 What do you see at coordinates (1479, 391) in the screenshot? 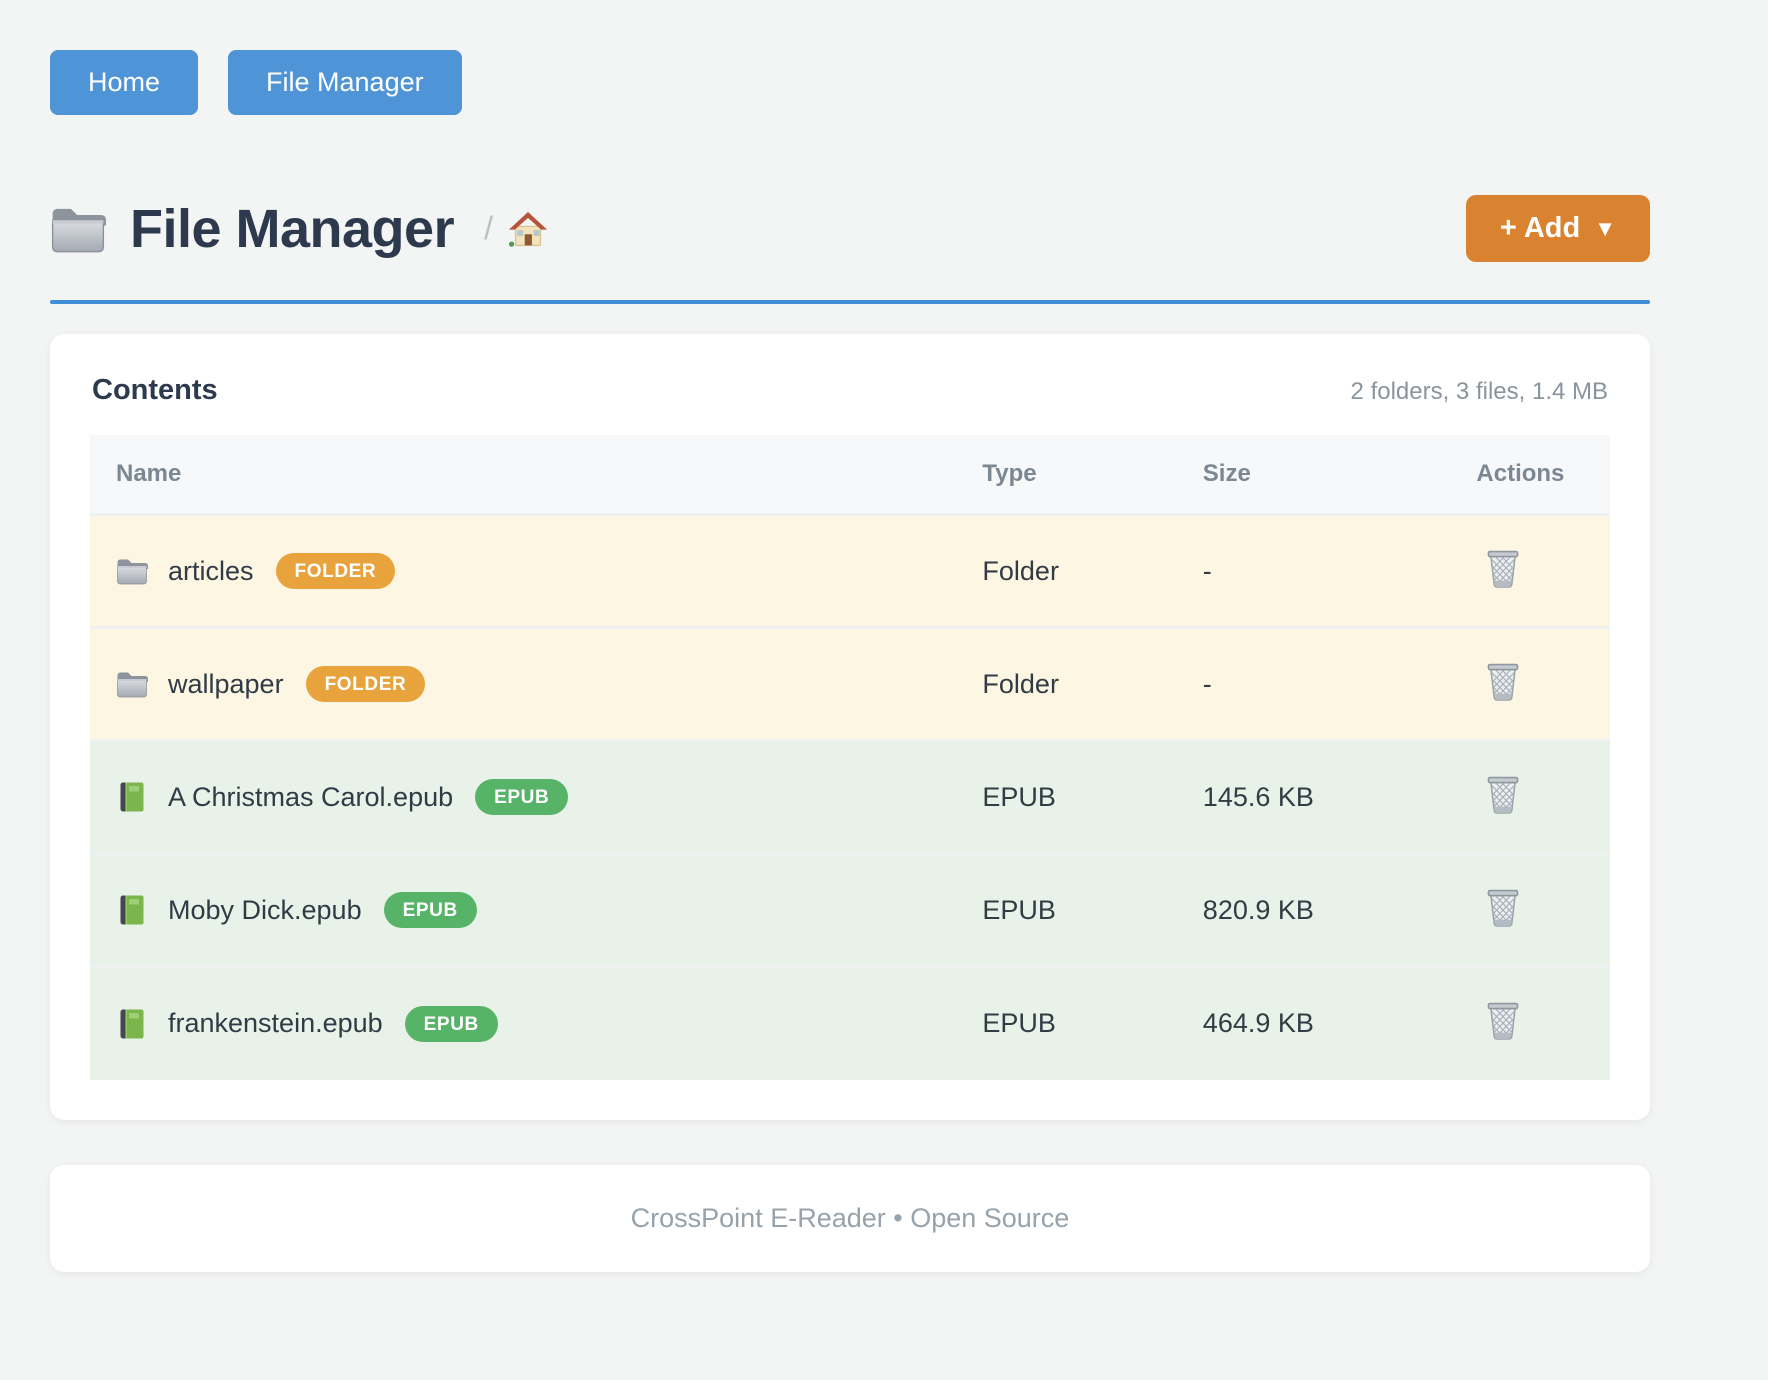
I see `contents-summary: 2 folders, 3 files, 1.4 MB` at bounding box center [1479, 391].